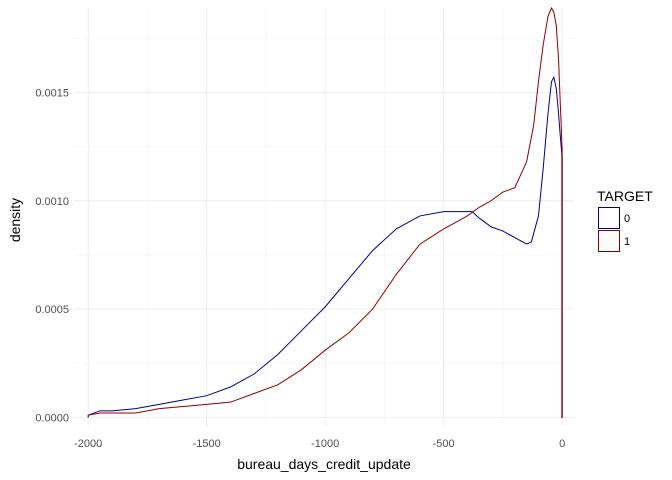 The height and width of the screenshot is (480, 672). What do you see at coordinates (52, 310) in the screenshot?
I see `y-tick-label: 0.0005` at bounding box center [52, 310].